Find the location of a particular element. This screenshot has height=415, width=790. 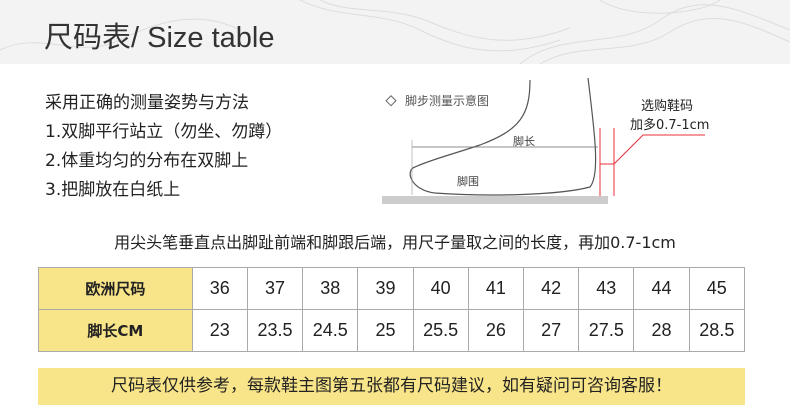

length-cell: 27 is located at coordinates (551, 330).